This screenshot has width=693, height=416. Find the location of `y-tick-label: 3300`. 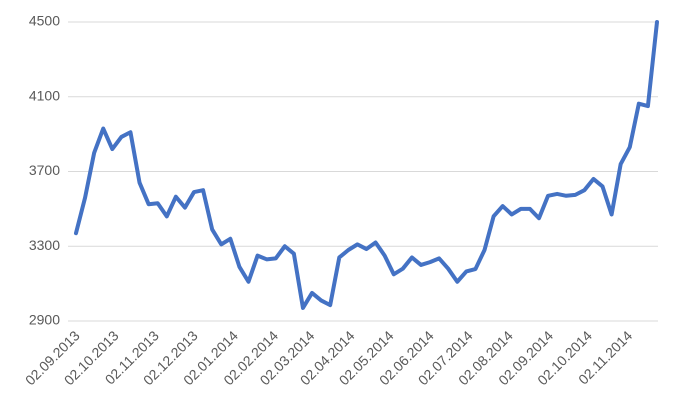

y-tick-label: 3300 is located at coordinates (44, 245).